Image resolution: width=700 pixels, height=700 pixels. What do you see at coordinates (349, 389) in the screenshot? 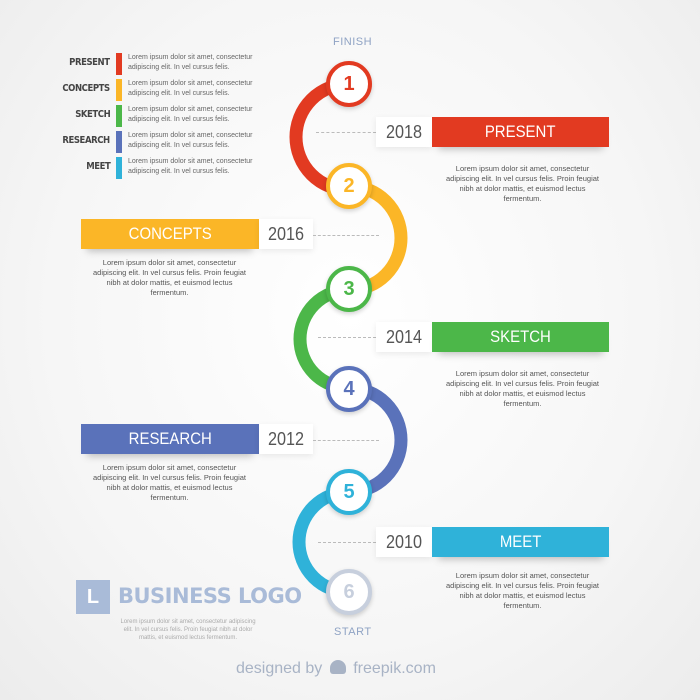
I see `timeline-node-4: 4` at bounding box center [349, 389].